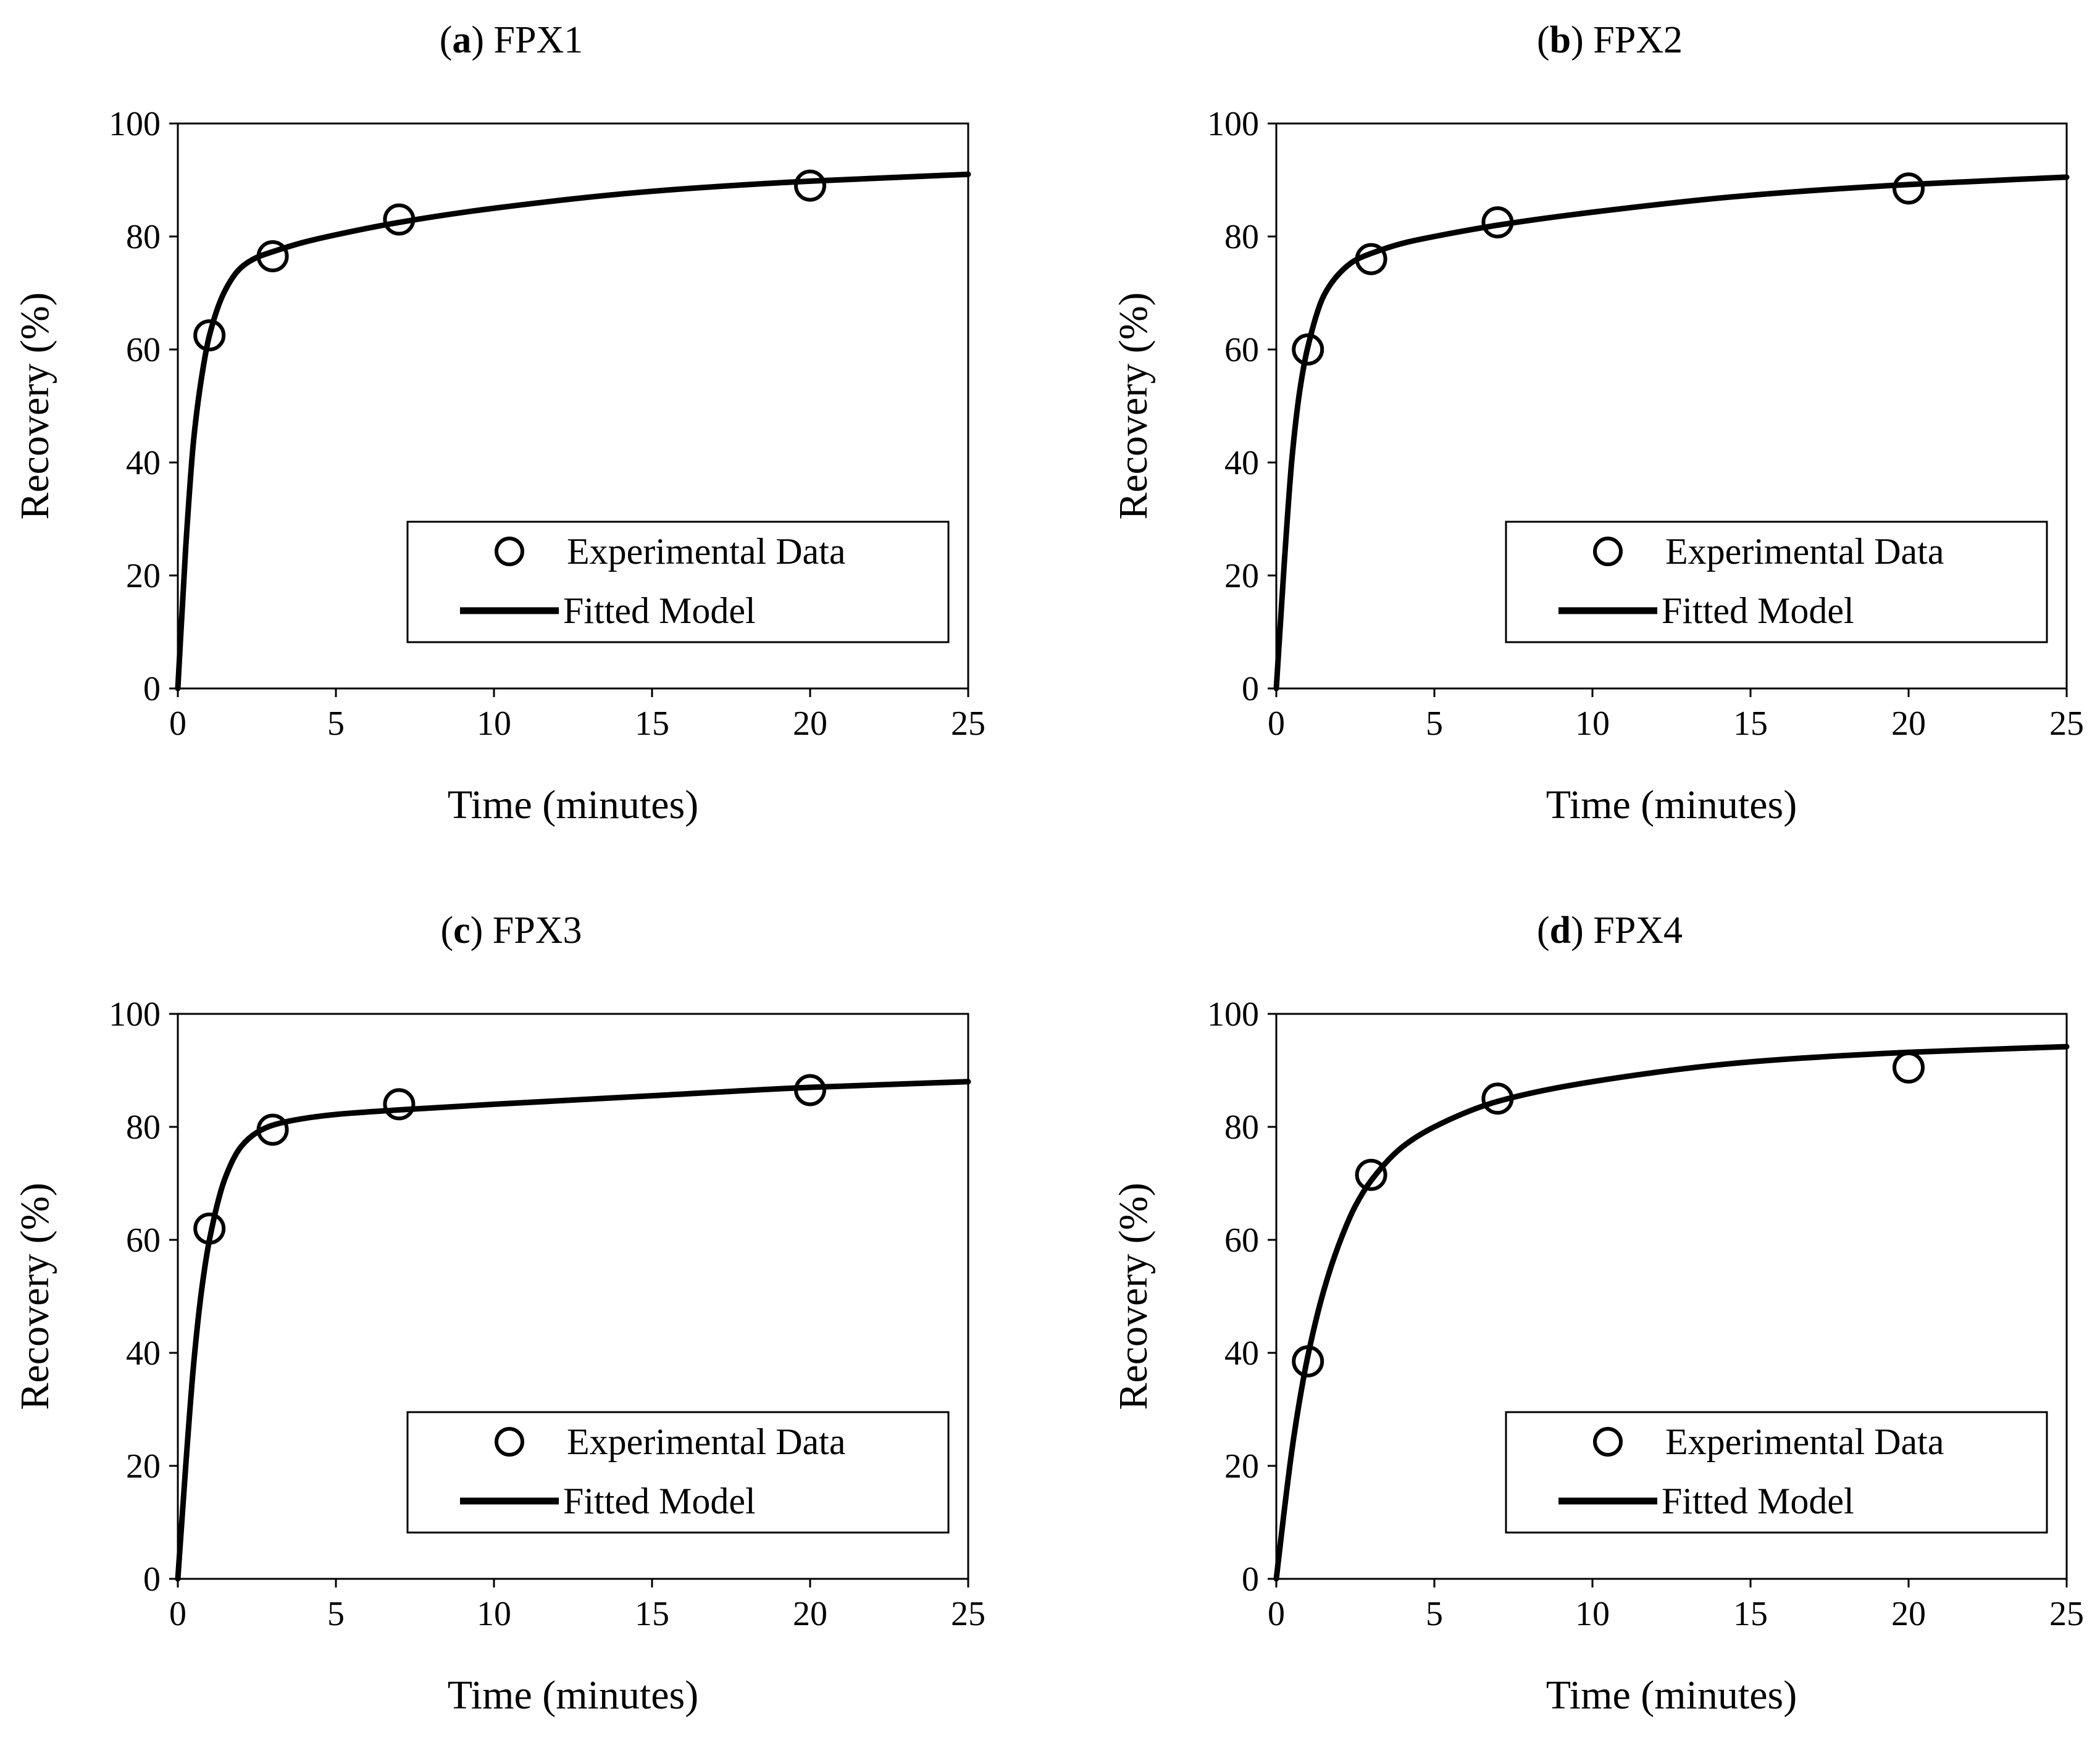 Image resolution: width=2100 pixels, height=1740 pixels. What do you see at coordinates (461, 40) in the screenshot?
I see `panel-letter: a` at bounding box center [461, 40].